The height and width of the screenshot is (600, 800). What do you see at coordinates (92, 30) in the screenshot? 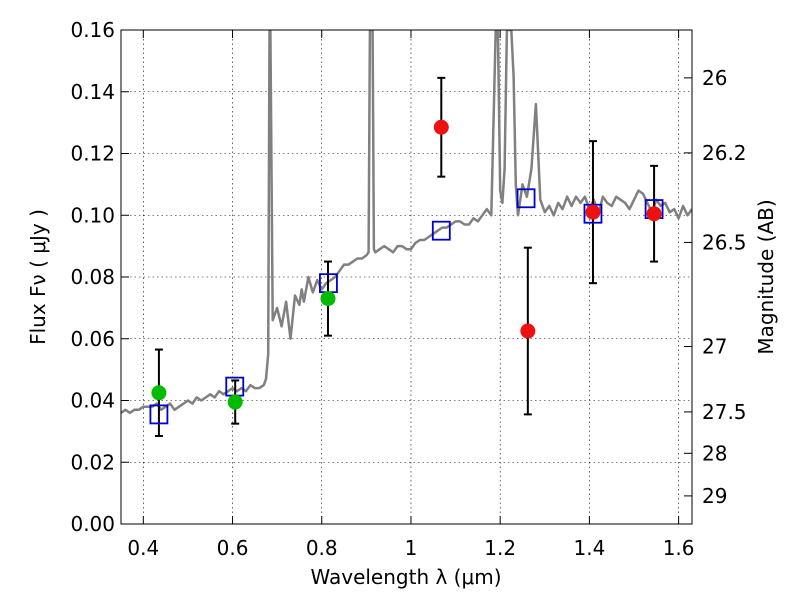
I see `y-tick-label: 0.16` at bounding box center [92, 30].